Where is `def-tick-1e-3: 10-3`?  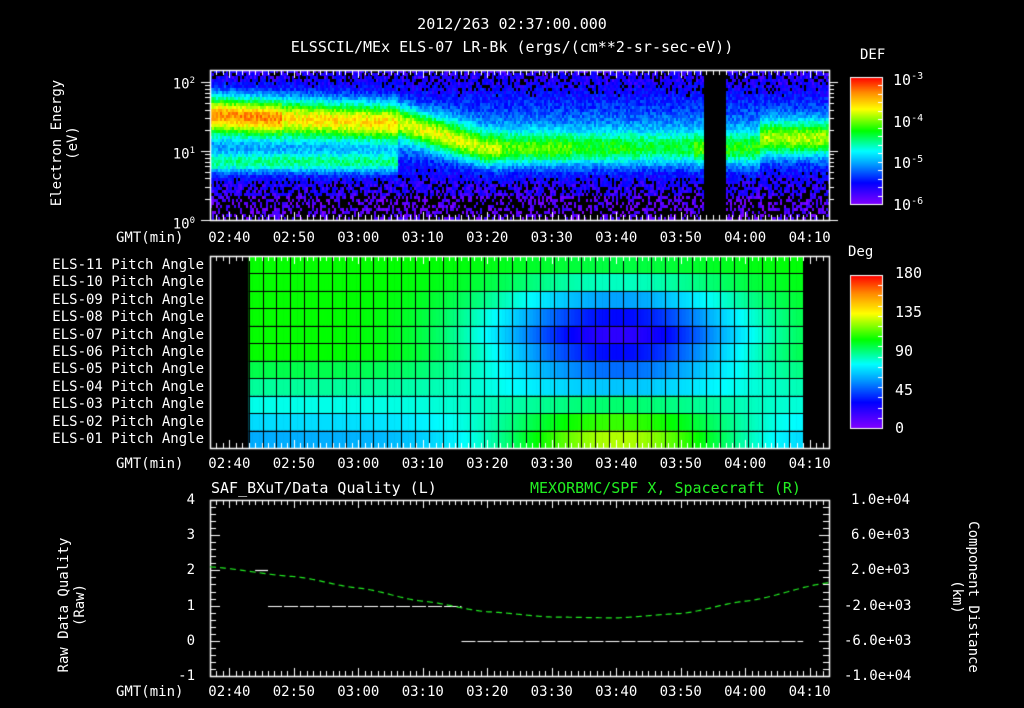
def-tick-1e-3: 10-3 is located at coordinates (908, 80).